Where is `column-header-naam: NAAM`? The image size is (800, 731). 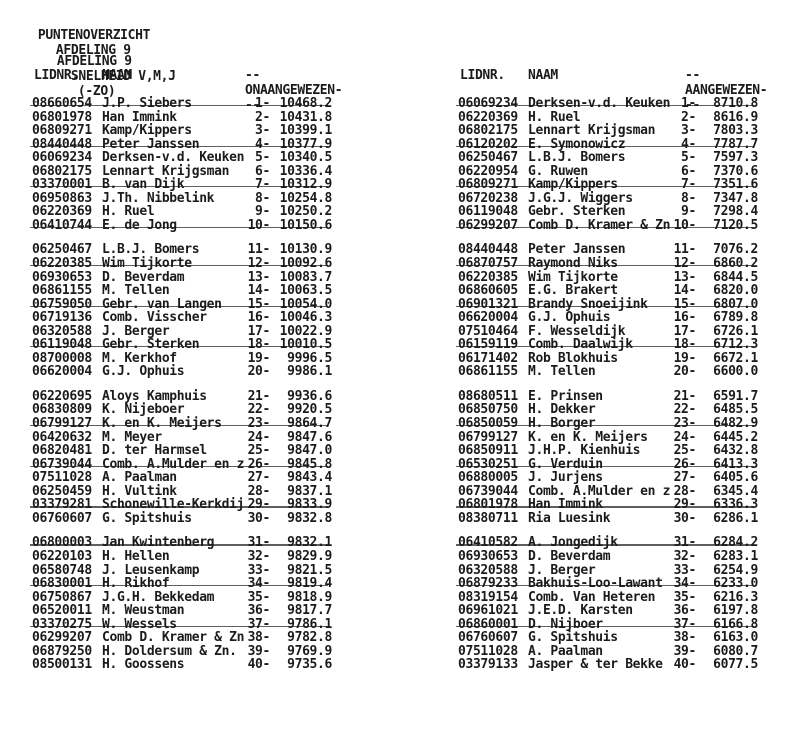 column-header-naam: NAAM is located at coordinates (543, 75).